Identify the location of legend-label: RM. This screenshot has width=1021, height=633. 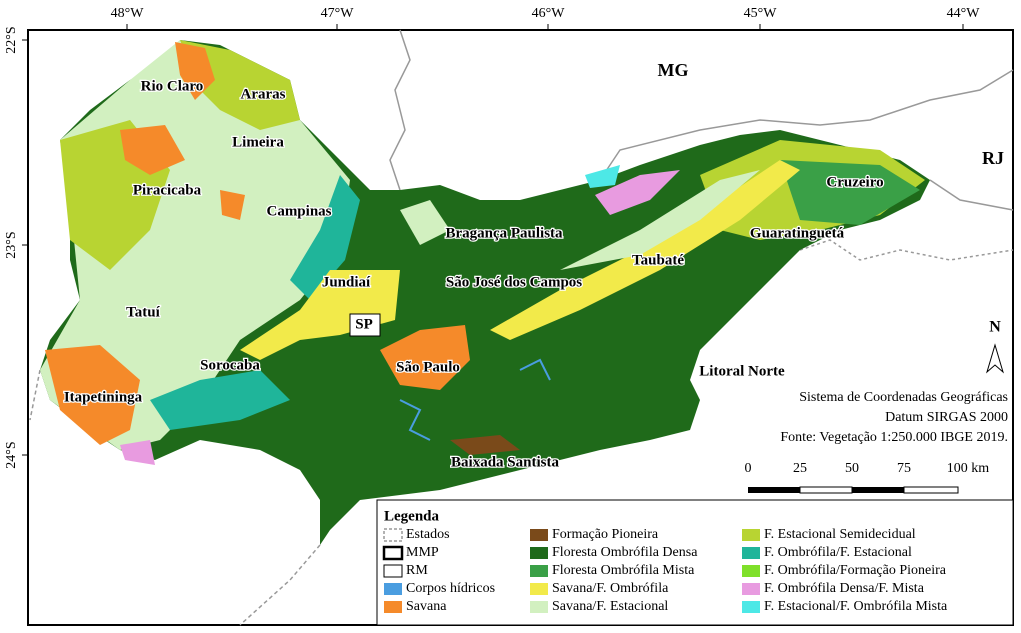
(417, 570).